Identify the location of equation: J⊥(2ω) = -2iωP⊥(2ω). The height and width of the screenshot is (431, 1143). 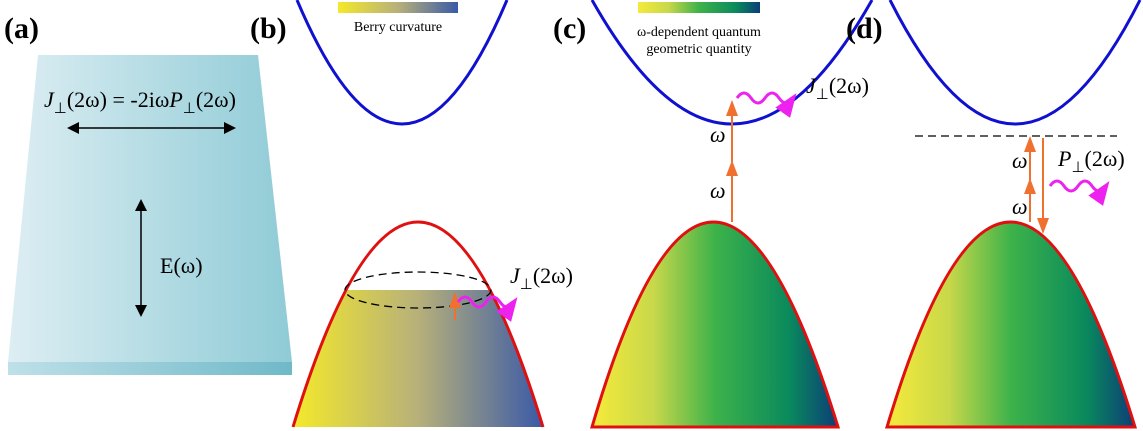
(140, 102).